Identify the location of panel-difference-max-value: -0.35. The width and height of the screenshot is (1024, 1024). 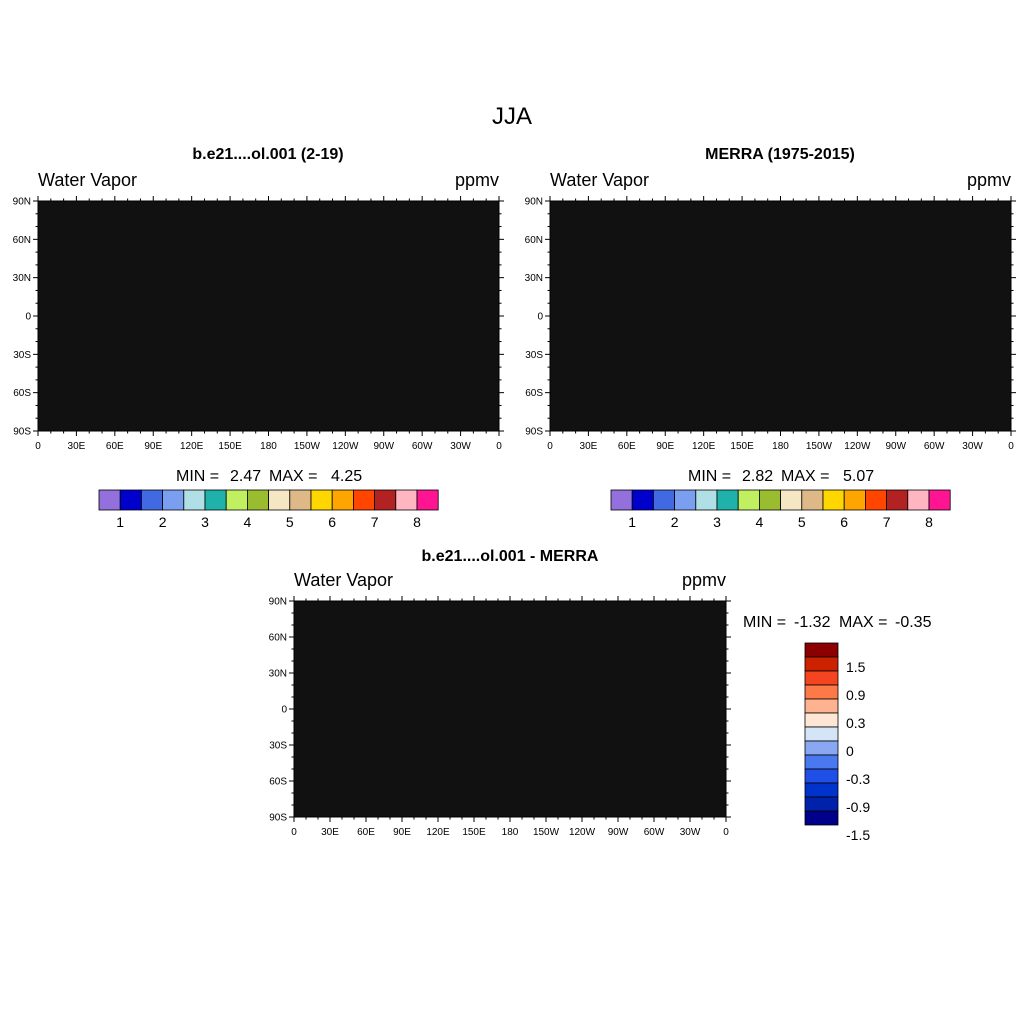
(913, 622).